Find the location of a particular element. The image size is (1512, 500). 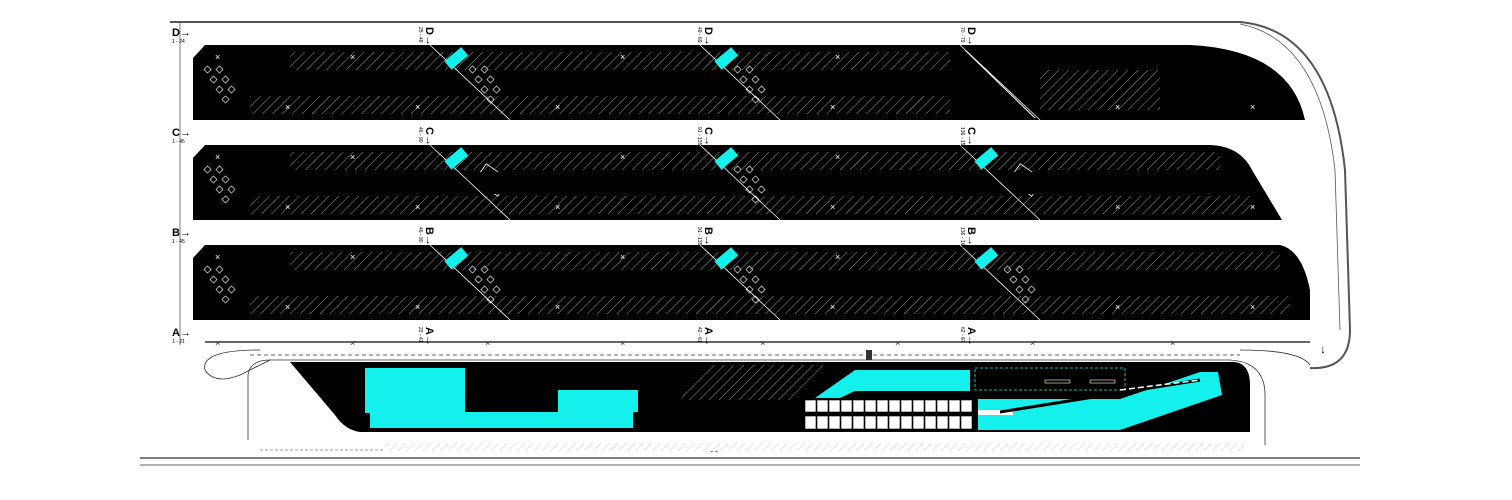

dashed-zone is located at coordinates (1050, 379).